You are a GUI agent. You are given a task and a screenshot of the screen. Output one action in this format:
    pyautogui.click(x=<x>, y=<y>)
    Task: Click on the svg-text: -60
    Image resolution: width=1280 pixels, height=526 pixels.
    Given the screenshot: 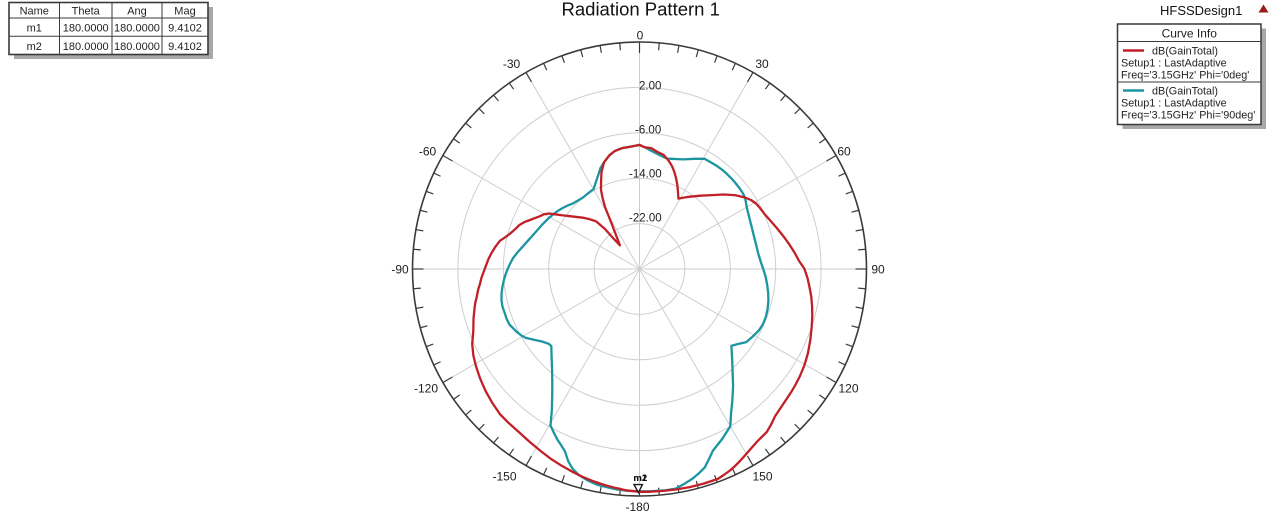 What is the action you would take?
    pyautogui.click(x=428, y=152)
    